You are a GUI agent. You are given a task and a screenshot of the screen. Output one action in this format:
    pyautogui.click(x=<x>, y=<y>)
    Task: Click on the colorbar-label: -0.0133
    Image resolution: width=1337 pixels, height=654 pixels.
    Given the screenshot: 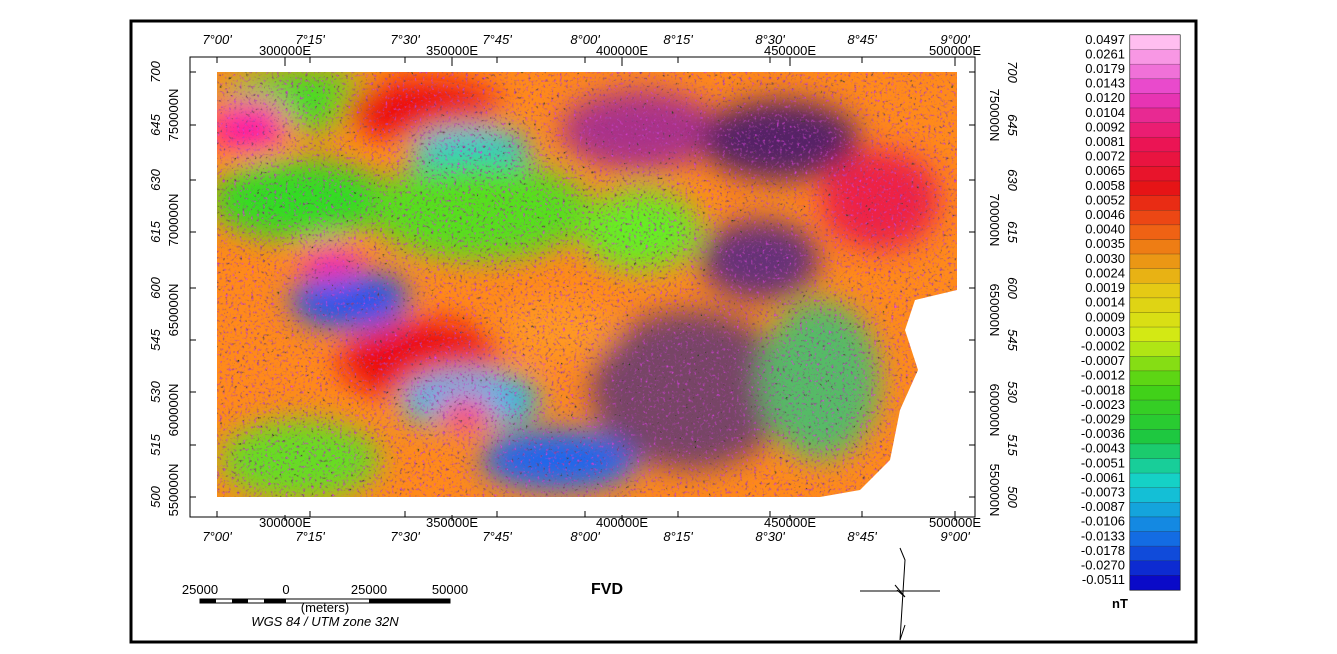 What is the action you would take?
    pyautogui.click(x=1103, y=535)
    